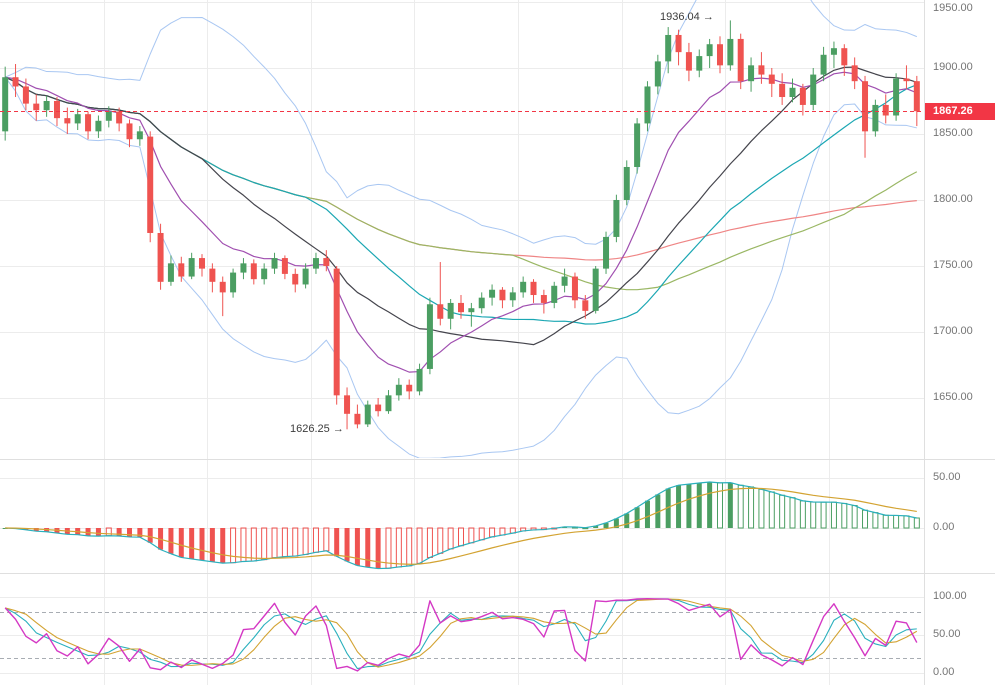 This screenshot has width=995, height=685. What do you see at coordinates (953, 331) in the screenshot?
I see `axis-tick-label: 1700.00` at bounding box center [953, 331].